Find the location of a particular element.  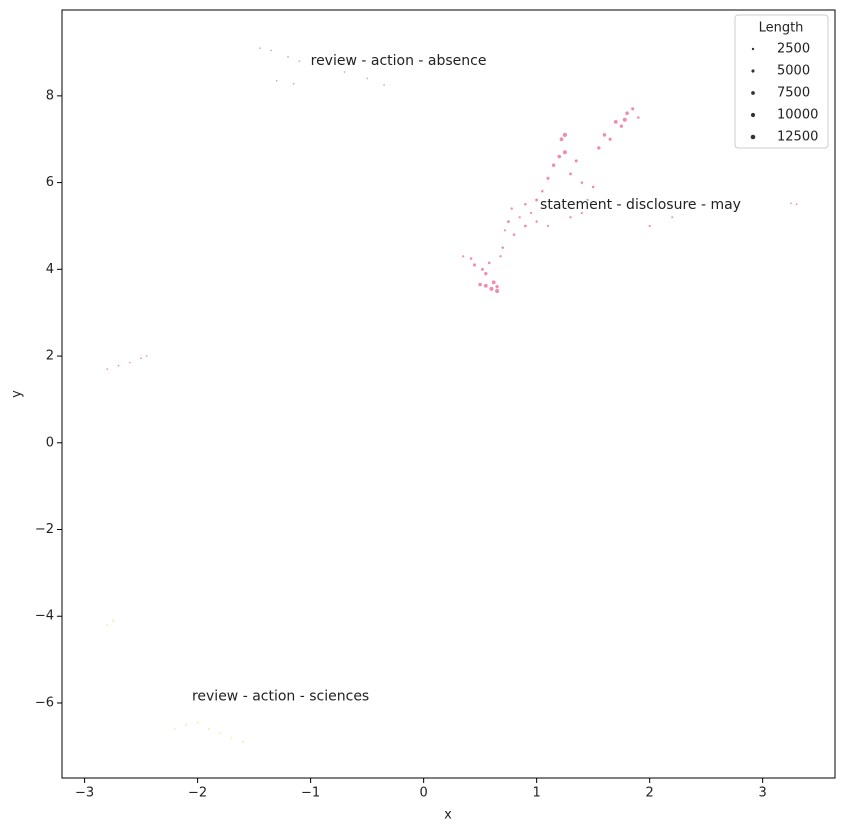

legend-label: 10000 is located at coordinates (797, 115).